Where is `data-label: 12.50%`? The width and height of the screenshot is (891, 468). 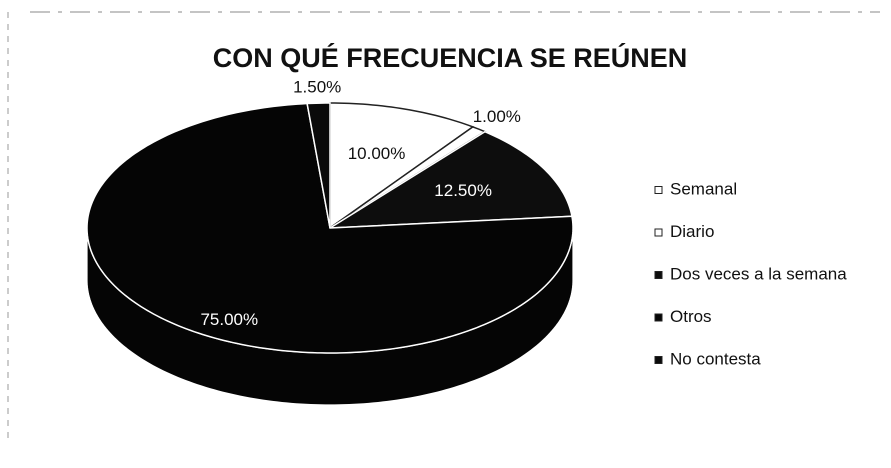
data-label: 12.50% is located at coordinates (463, 190).